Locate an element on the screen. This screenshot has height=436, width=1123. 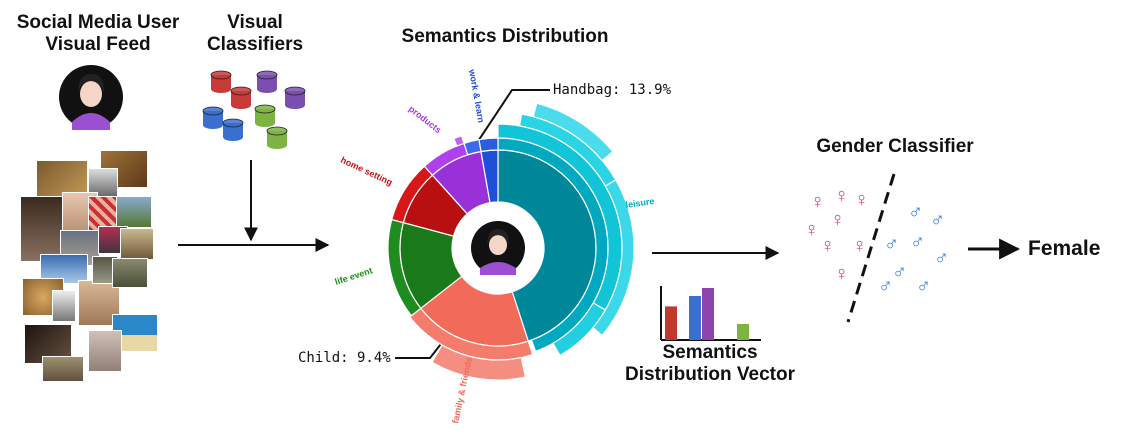
photo-kid is located at coordinates (64, 306).